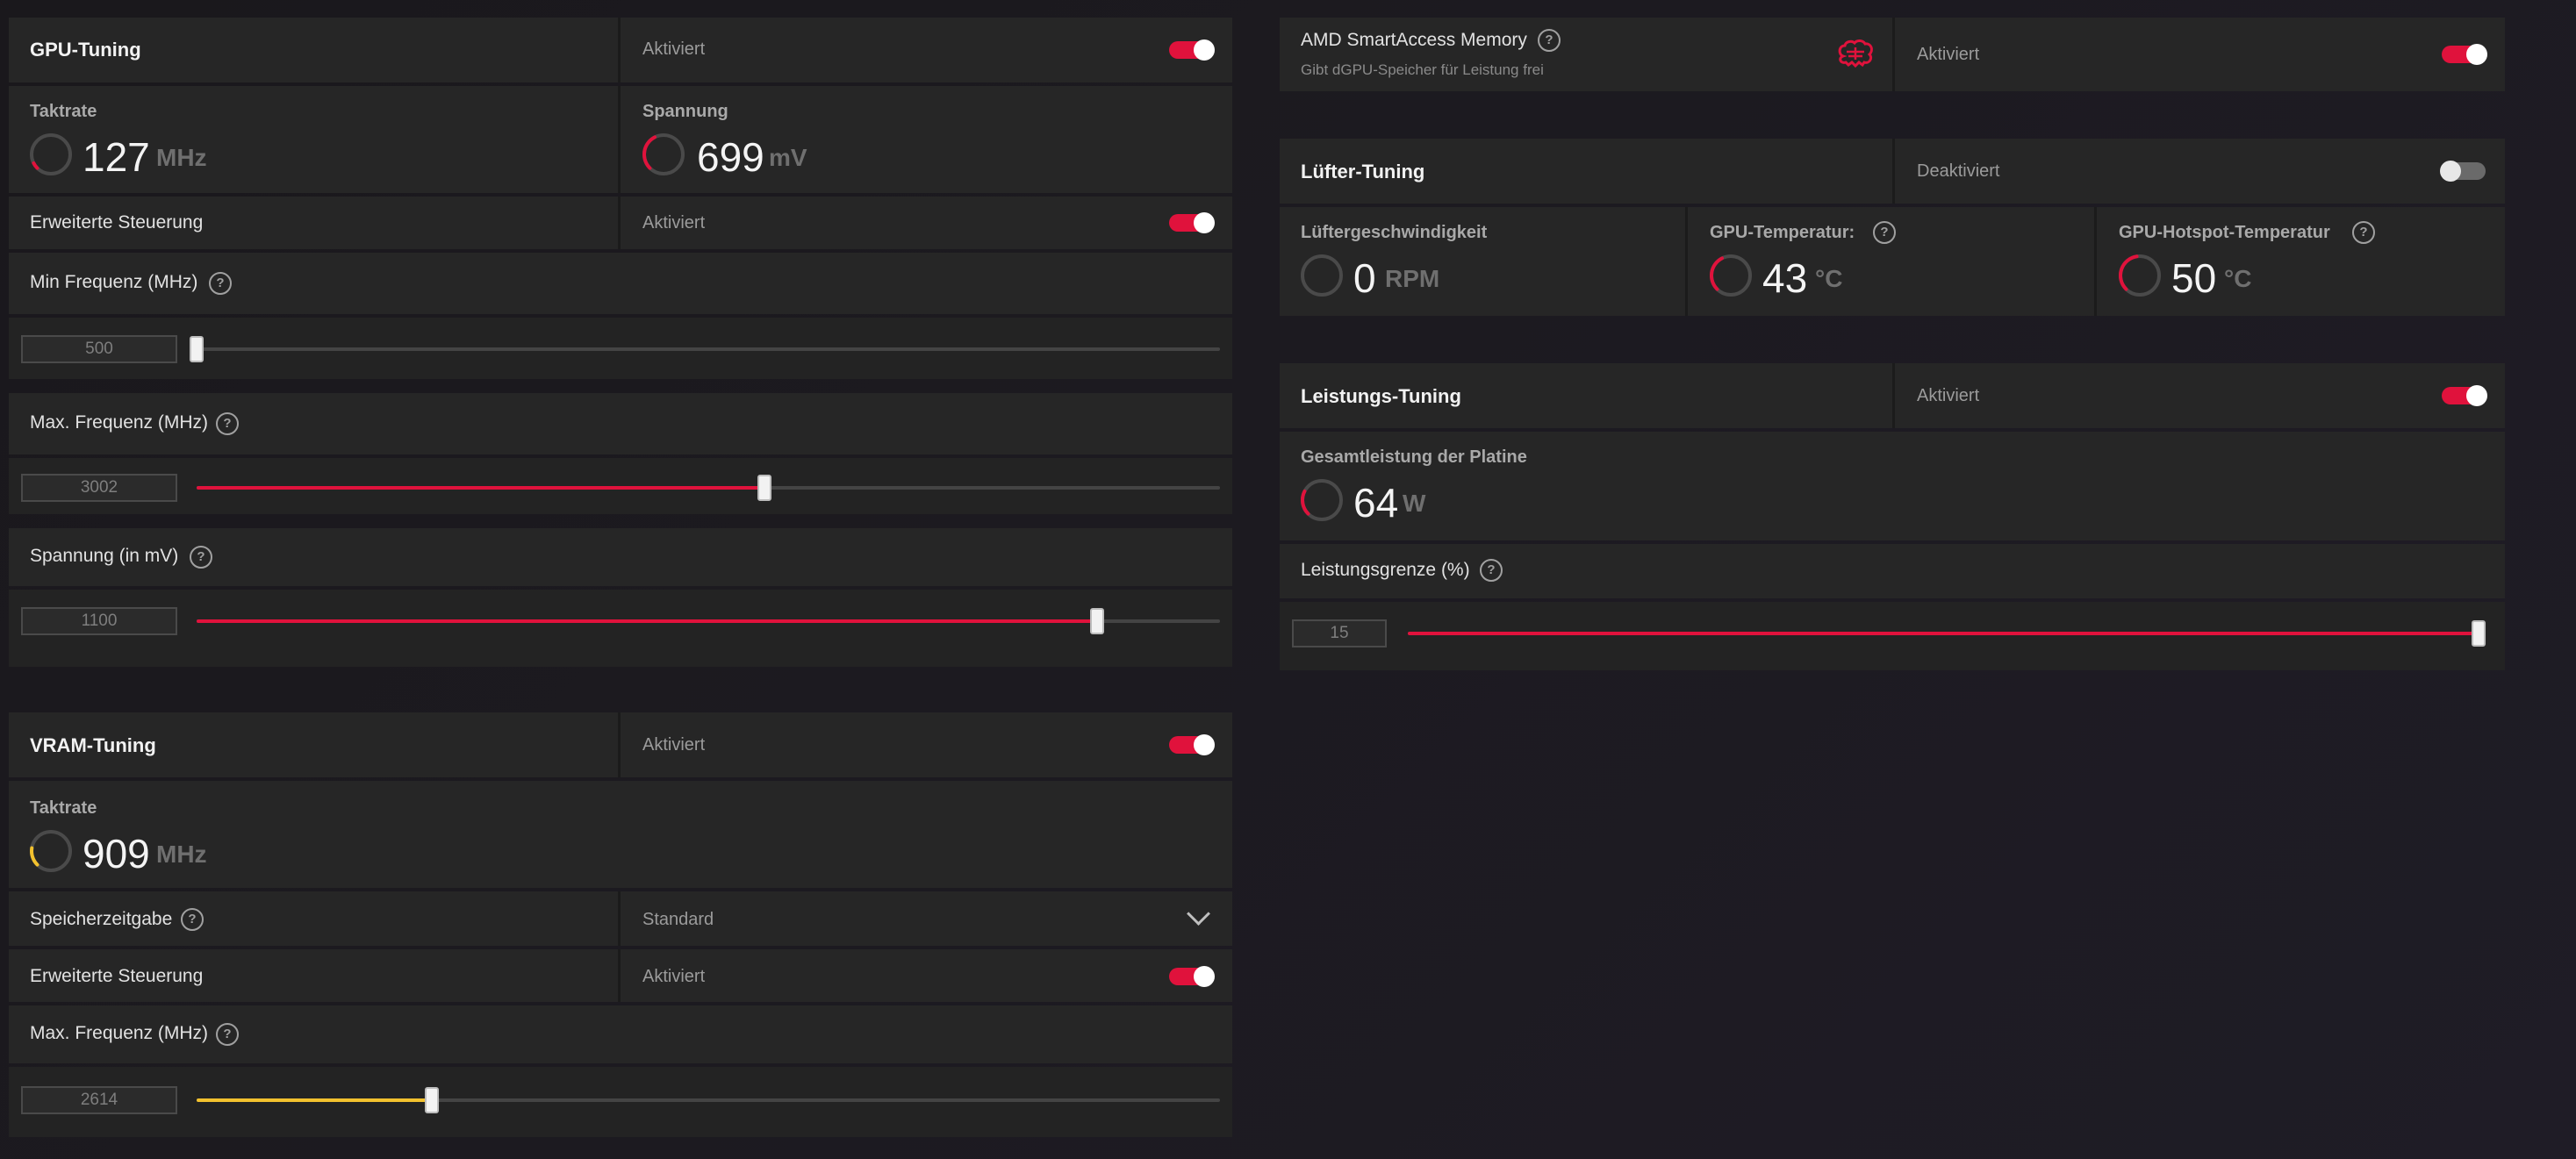 Image resolution: width=2576 pixels, height=1159 pixels. What do you see at coordinates (685, 112) in the screenshot?
I see `gpu-voltage-label: Spannung` at bounding box center [685, 112].